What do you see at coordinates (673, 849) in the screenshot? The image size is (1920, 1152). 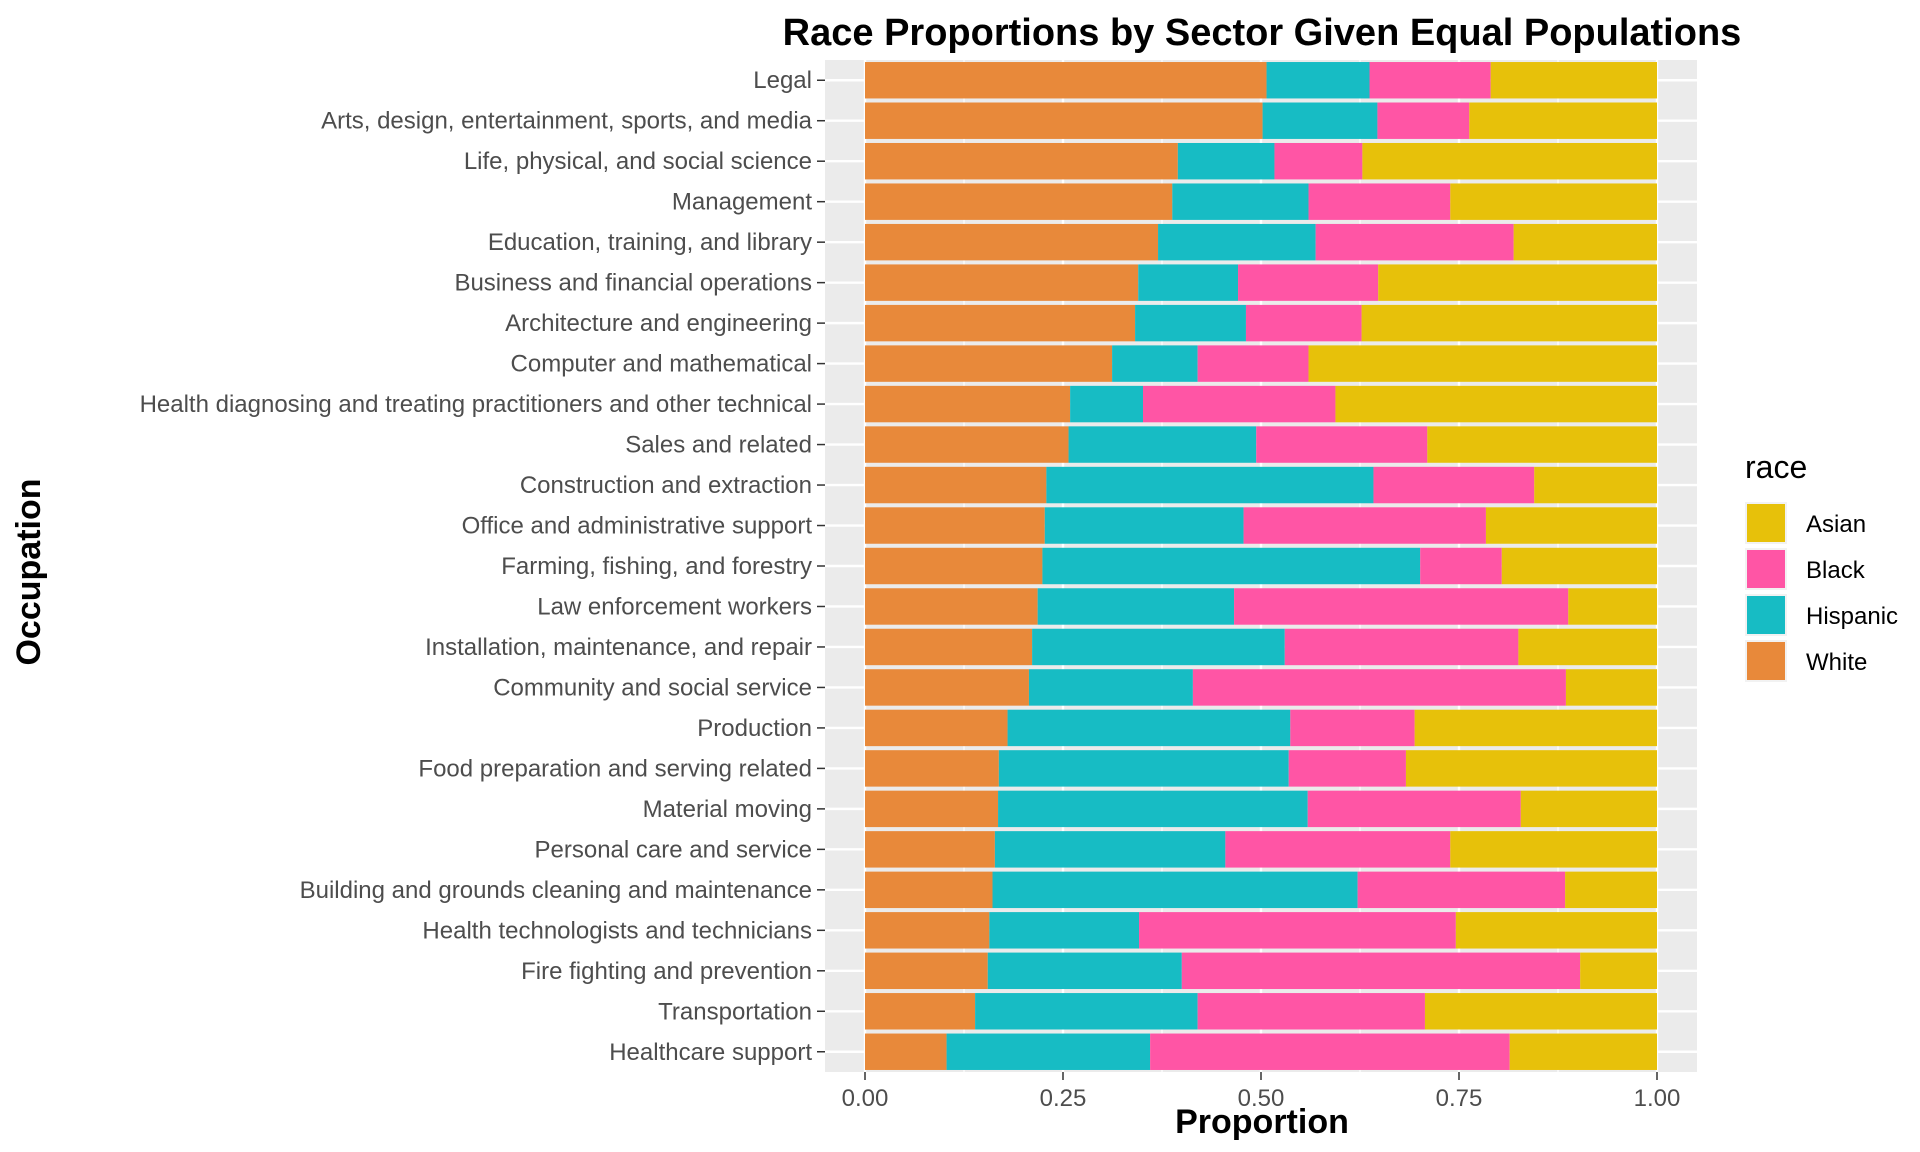 I see `y-tick-label: Personal care and service` at bounding box center [673, 849].